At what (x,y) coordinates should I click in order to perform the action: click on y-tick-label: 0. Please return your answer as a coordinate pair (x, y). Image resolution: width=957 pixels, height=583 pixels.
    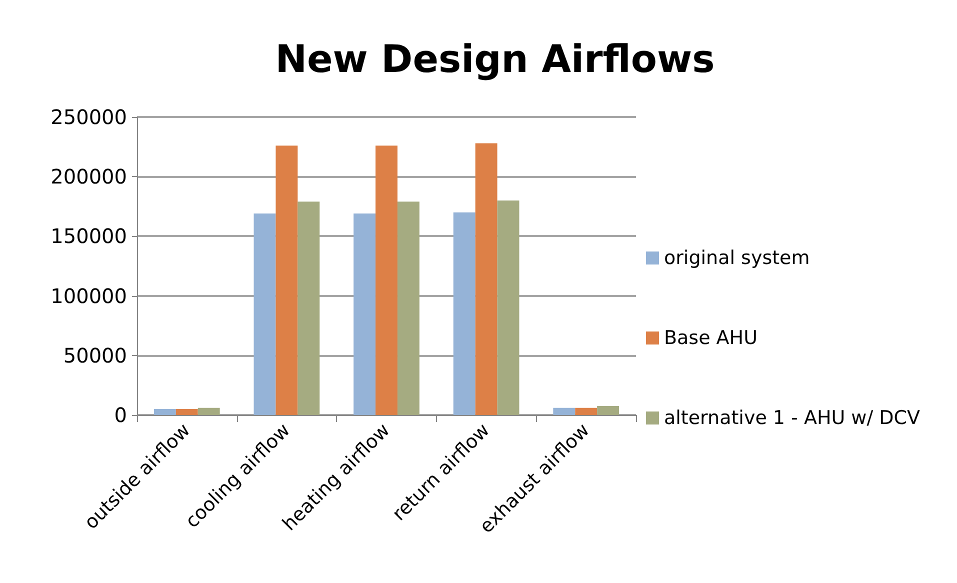
    Looking at the image, I should click on (120, 415).